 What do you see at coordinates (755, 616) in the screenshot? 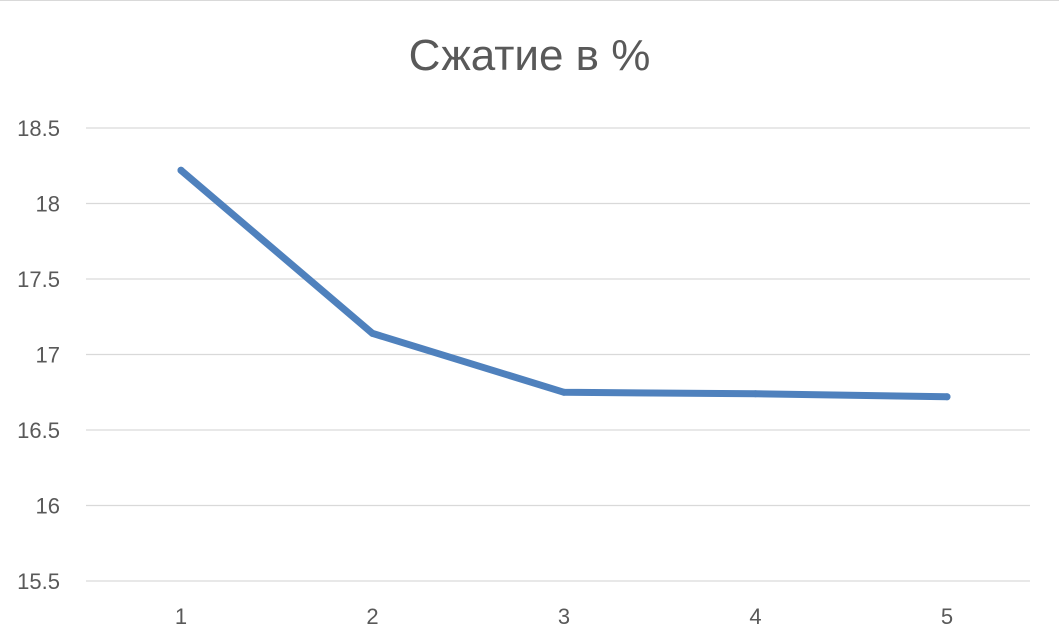
I see `x-tick-label: 4` at bounding box center [755, 616].